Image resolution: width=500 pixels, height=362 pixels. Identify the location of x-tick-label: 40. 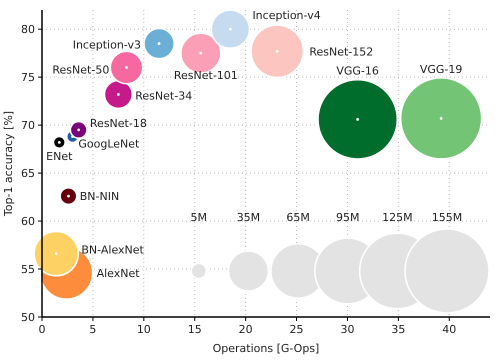
(449, 329).